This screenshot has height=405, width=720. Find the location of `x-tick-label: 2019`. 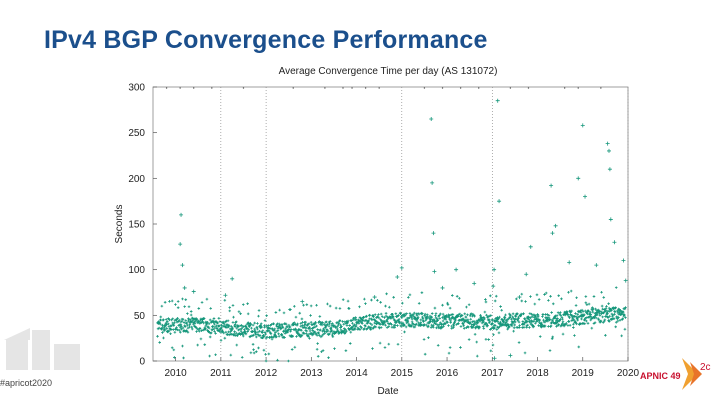

x-tick-label: 2019 is located at coordinates (583, 373).